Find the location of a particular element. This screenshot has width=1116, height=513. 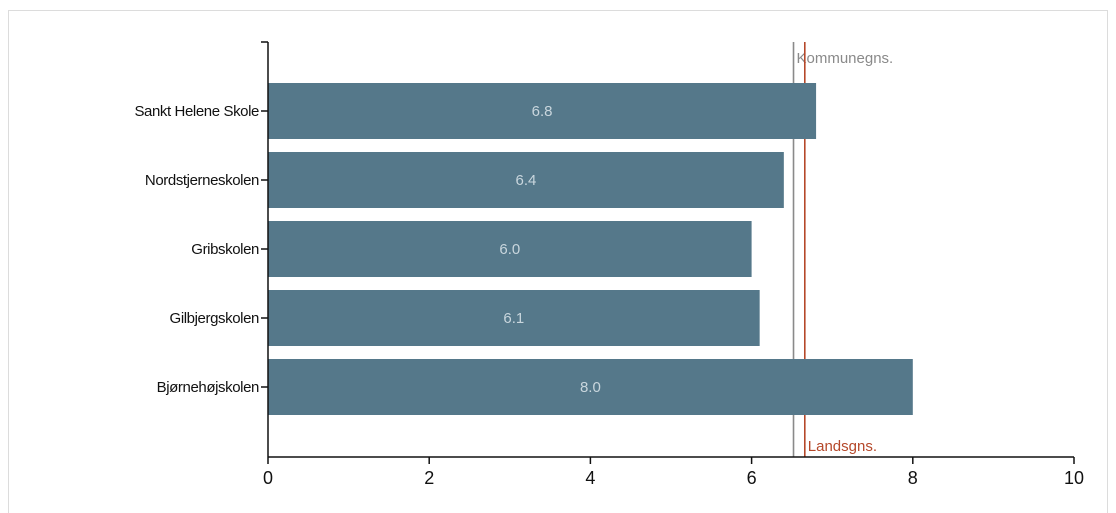

category-label: Gribskolen is located at coordinates (225, 249).